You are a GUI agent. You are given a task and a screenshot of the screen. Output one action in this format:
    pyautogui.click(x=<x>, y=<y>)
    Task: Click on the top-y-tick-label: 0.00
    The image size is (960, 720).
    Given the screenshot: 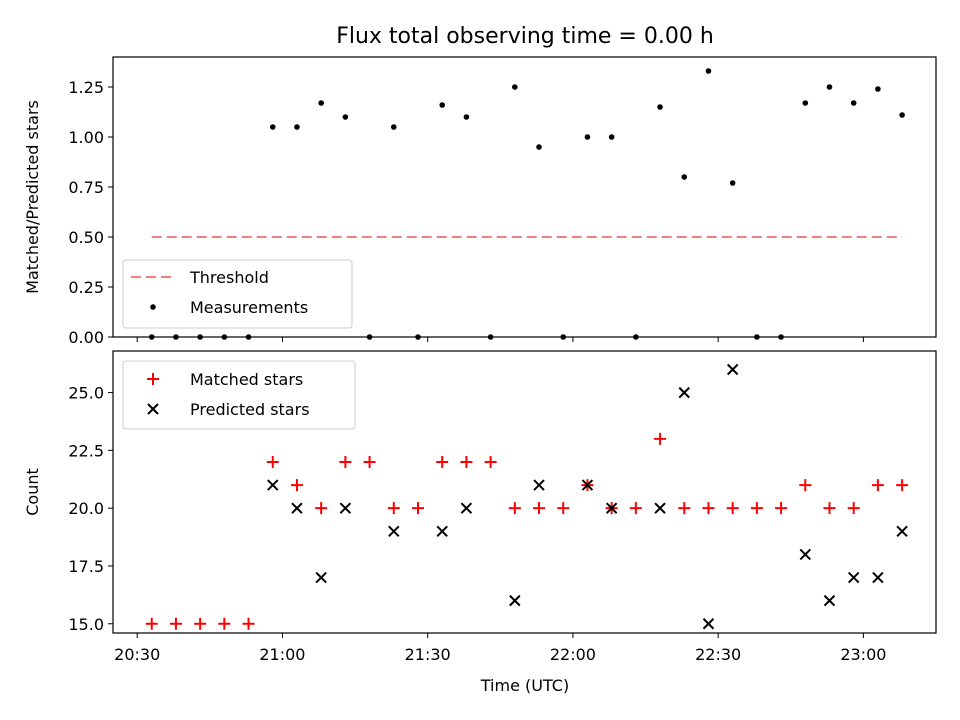 What is the action you would take?
    pyautogui.click(x=86, y=337)
    